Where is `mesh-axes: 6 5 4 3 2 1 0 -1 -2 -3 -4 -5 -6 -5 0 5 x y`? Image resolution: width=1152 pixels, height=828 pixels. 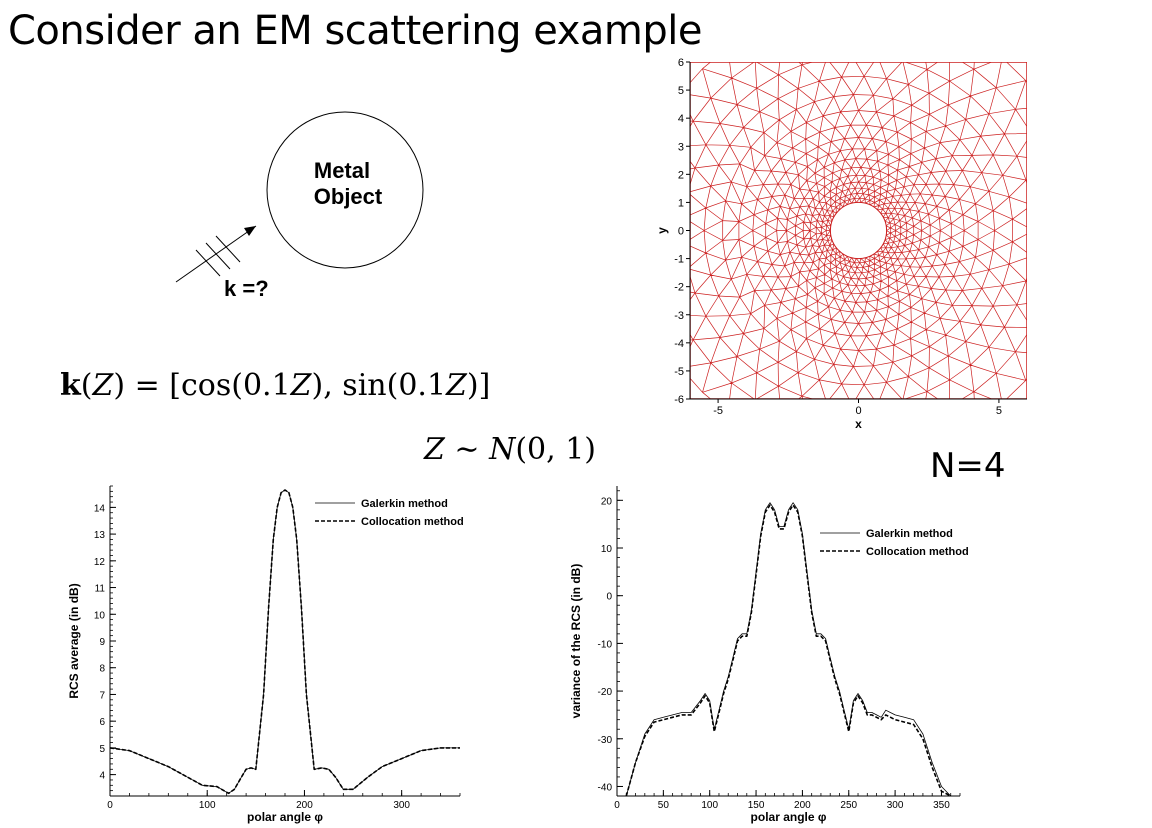
mesh-axes: 6 5 4 3 2 1 0 -1 -2 -3 -4 -5 -6 -5 0 5 x y is located at coordinates (841, 244).